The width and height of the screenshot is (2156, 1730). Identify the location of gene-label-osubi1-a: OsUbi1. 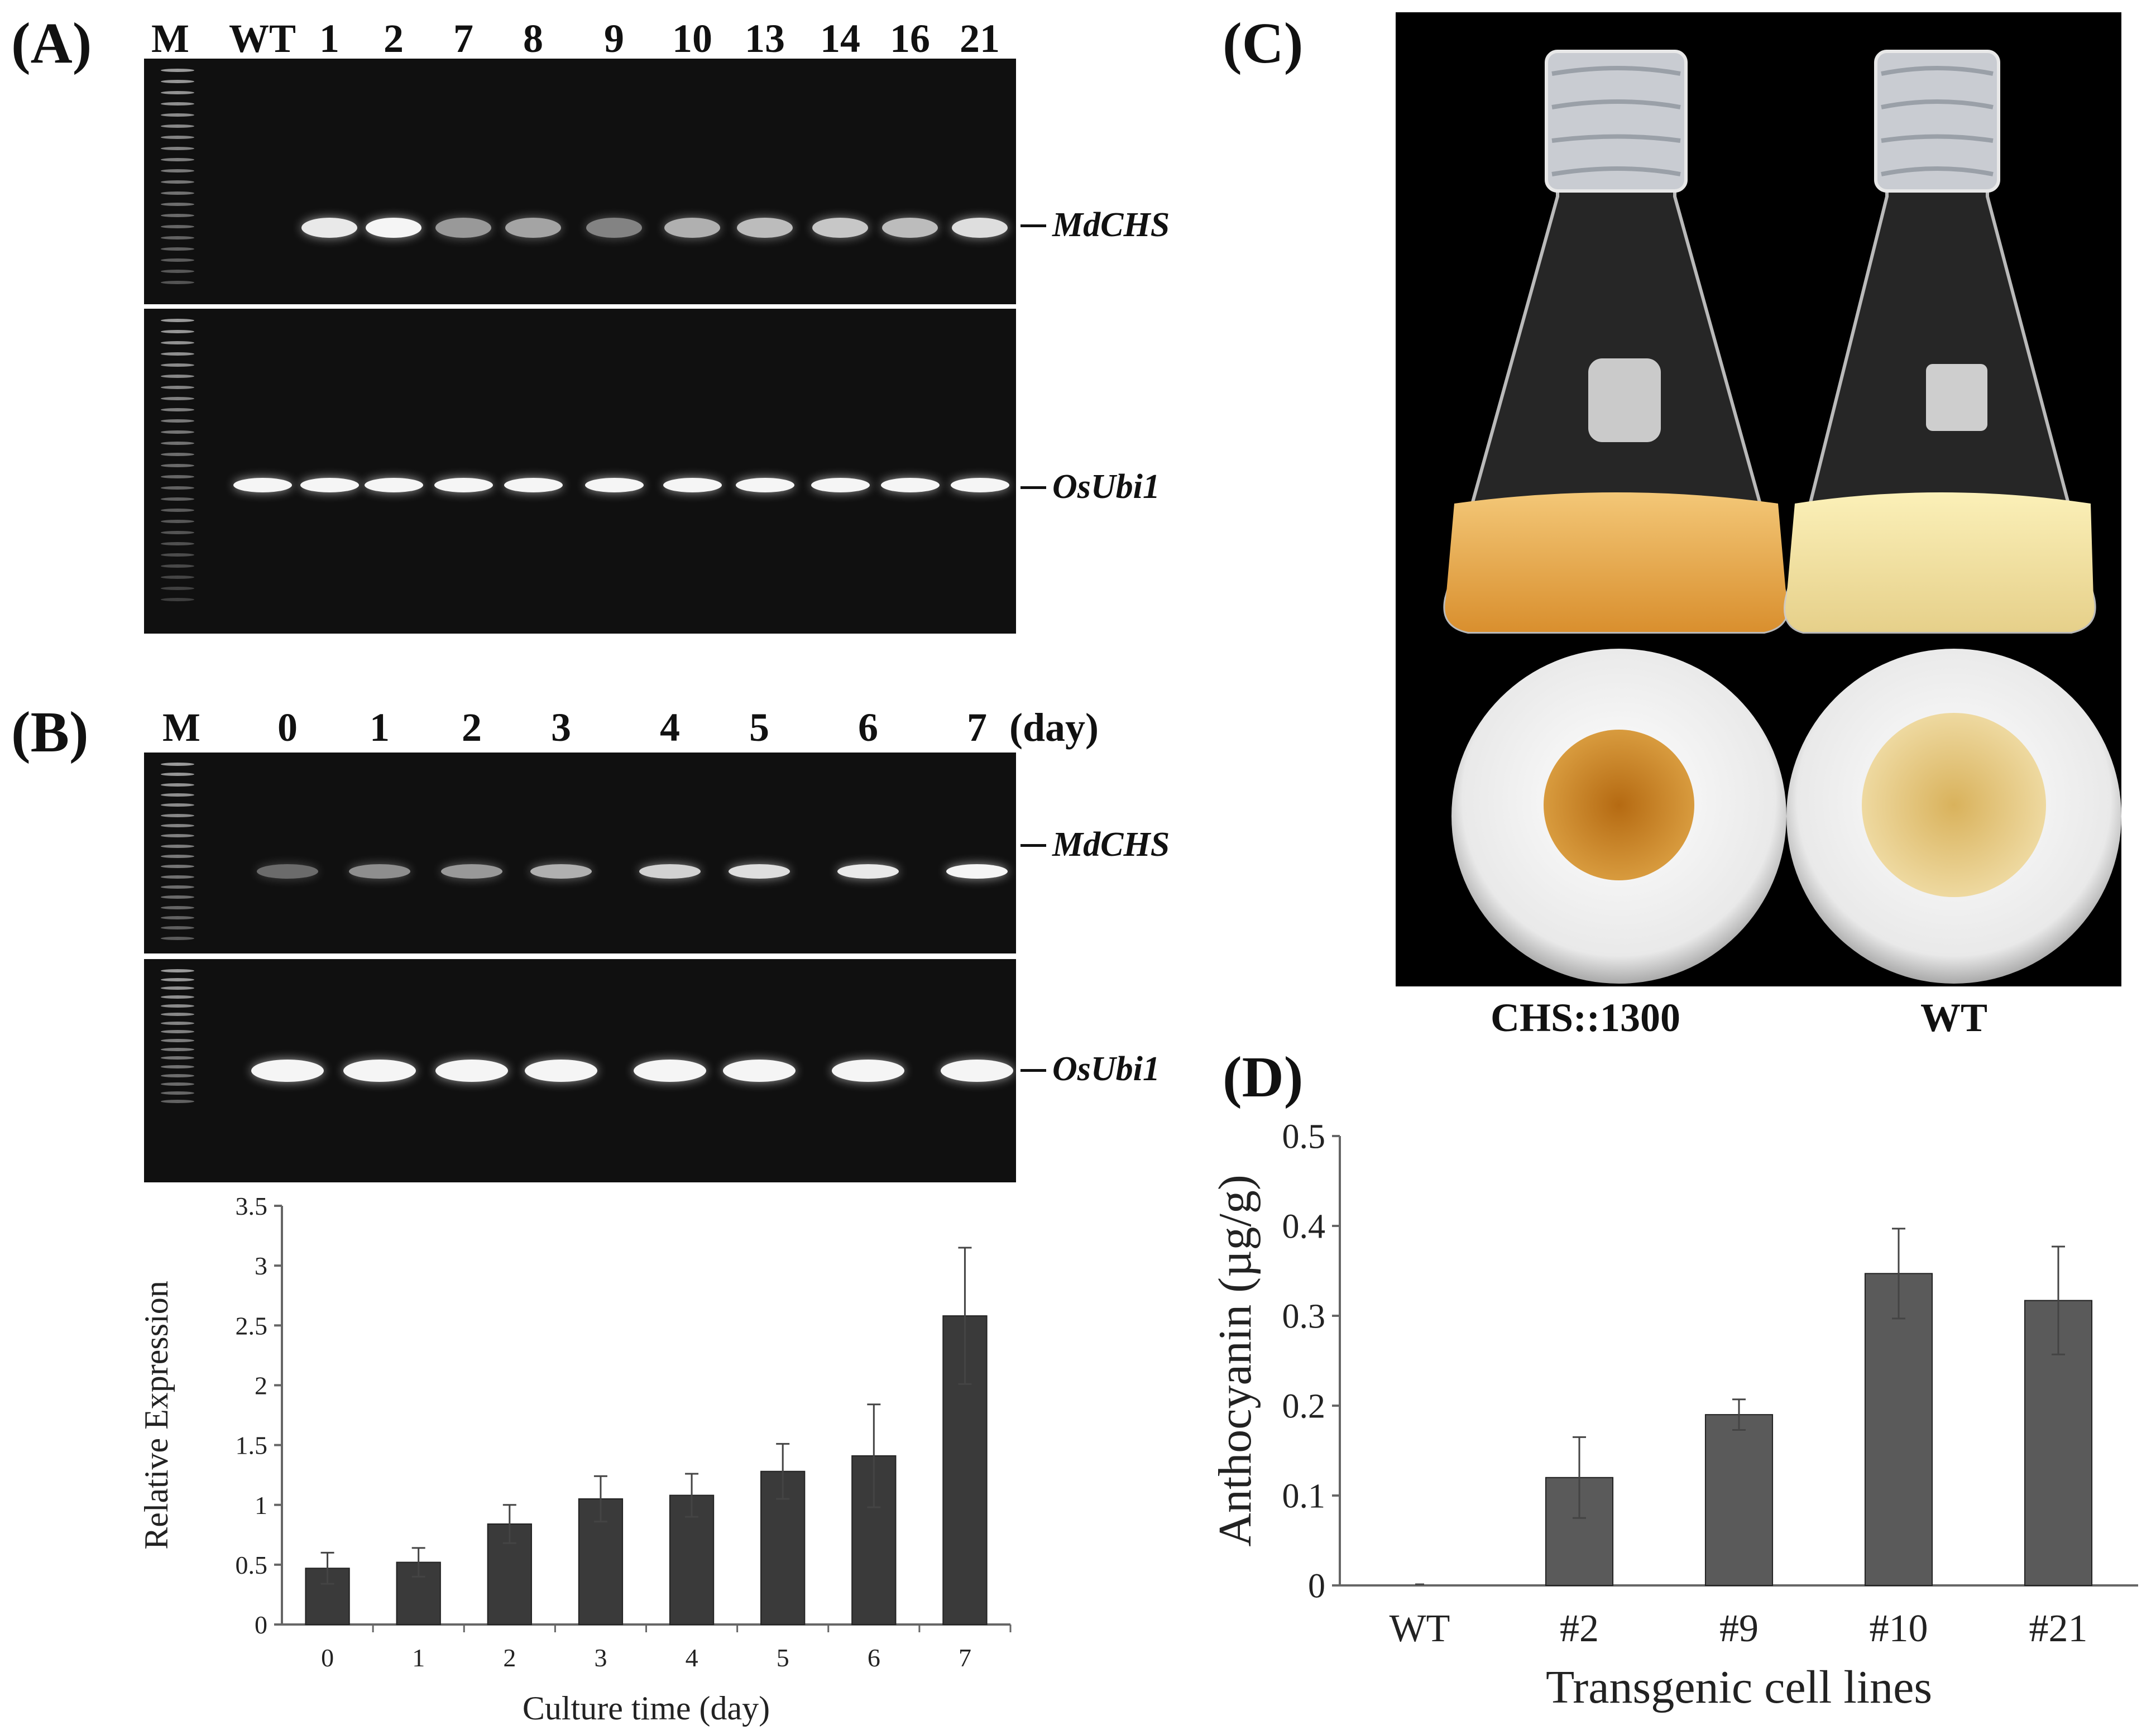
(1106, 487).